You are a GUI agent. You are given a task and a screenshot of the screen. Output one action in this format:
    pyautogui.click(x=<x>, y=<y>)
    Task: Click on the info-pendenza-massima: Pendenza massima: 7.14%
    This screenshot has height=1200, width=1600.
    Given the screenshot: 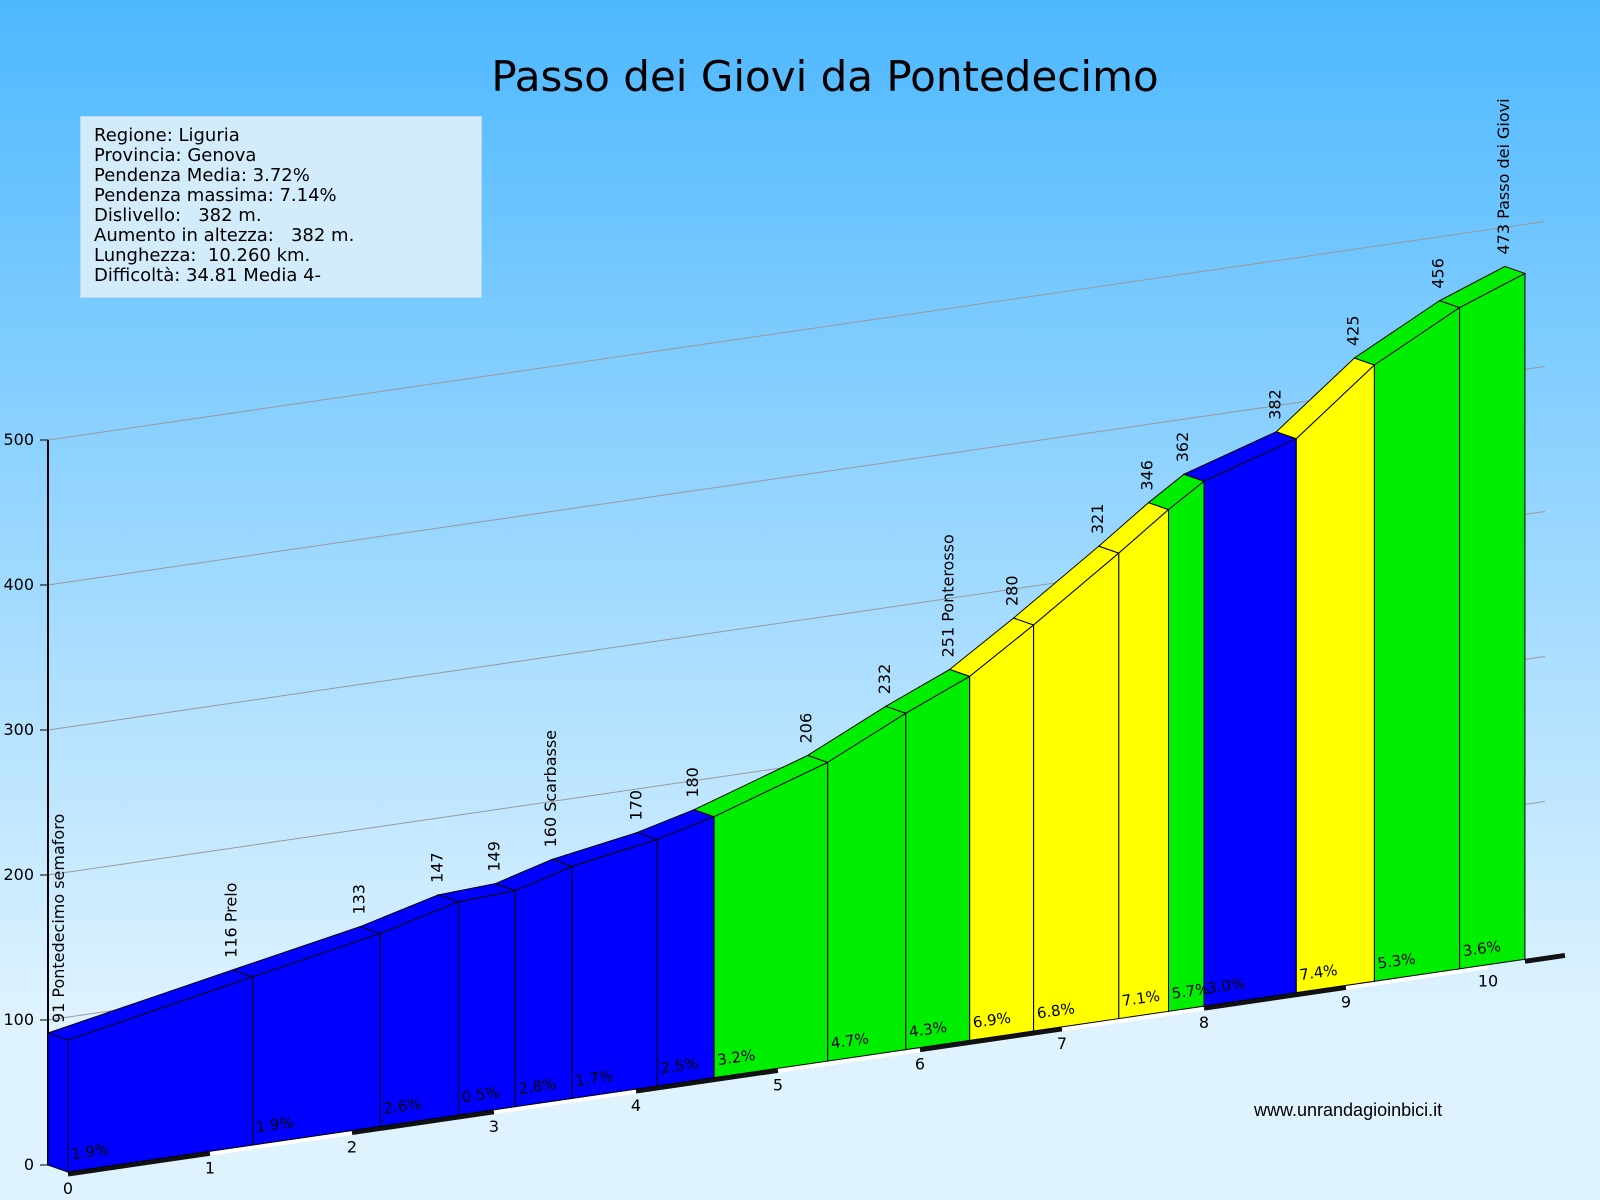 What is the action you would take?
    pyautogui.click(x=215, y=195)
    